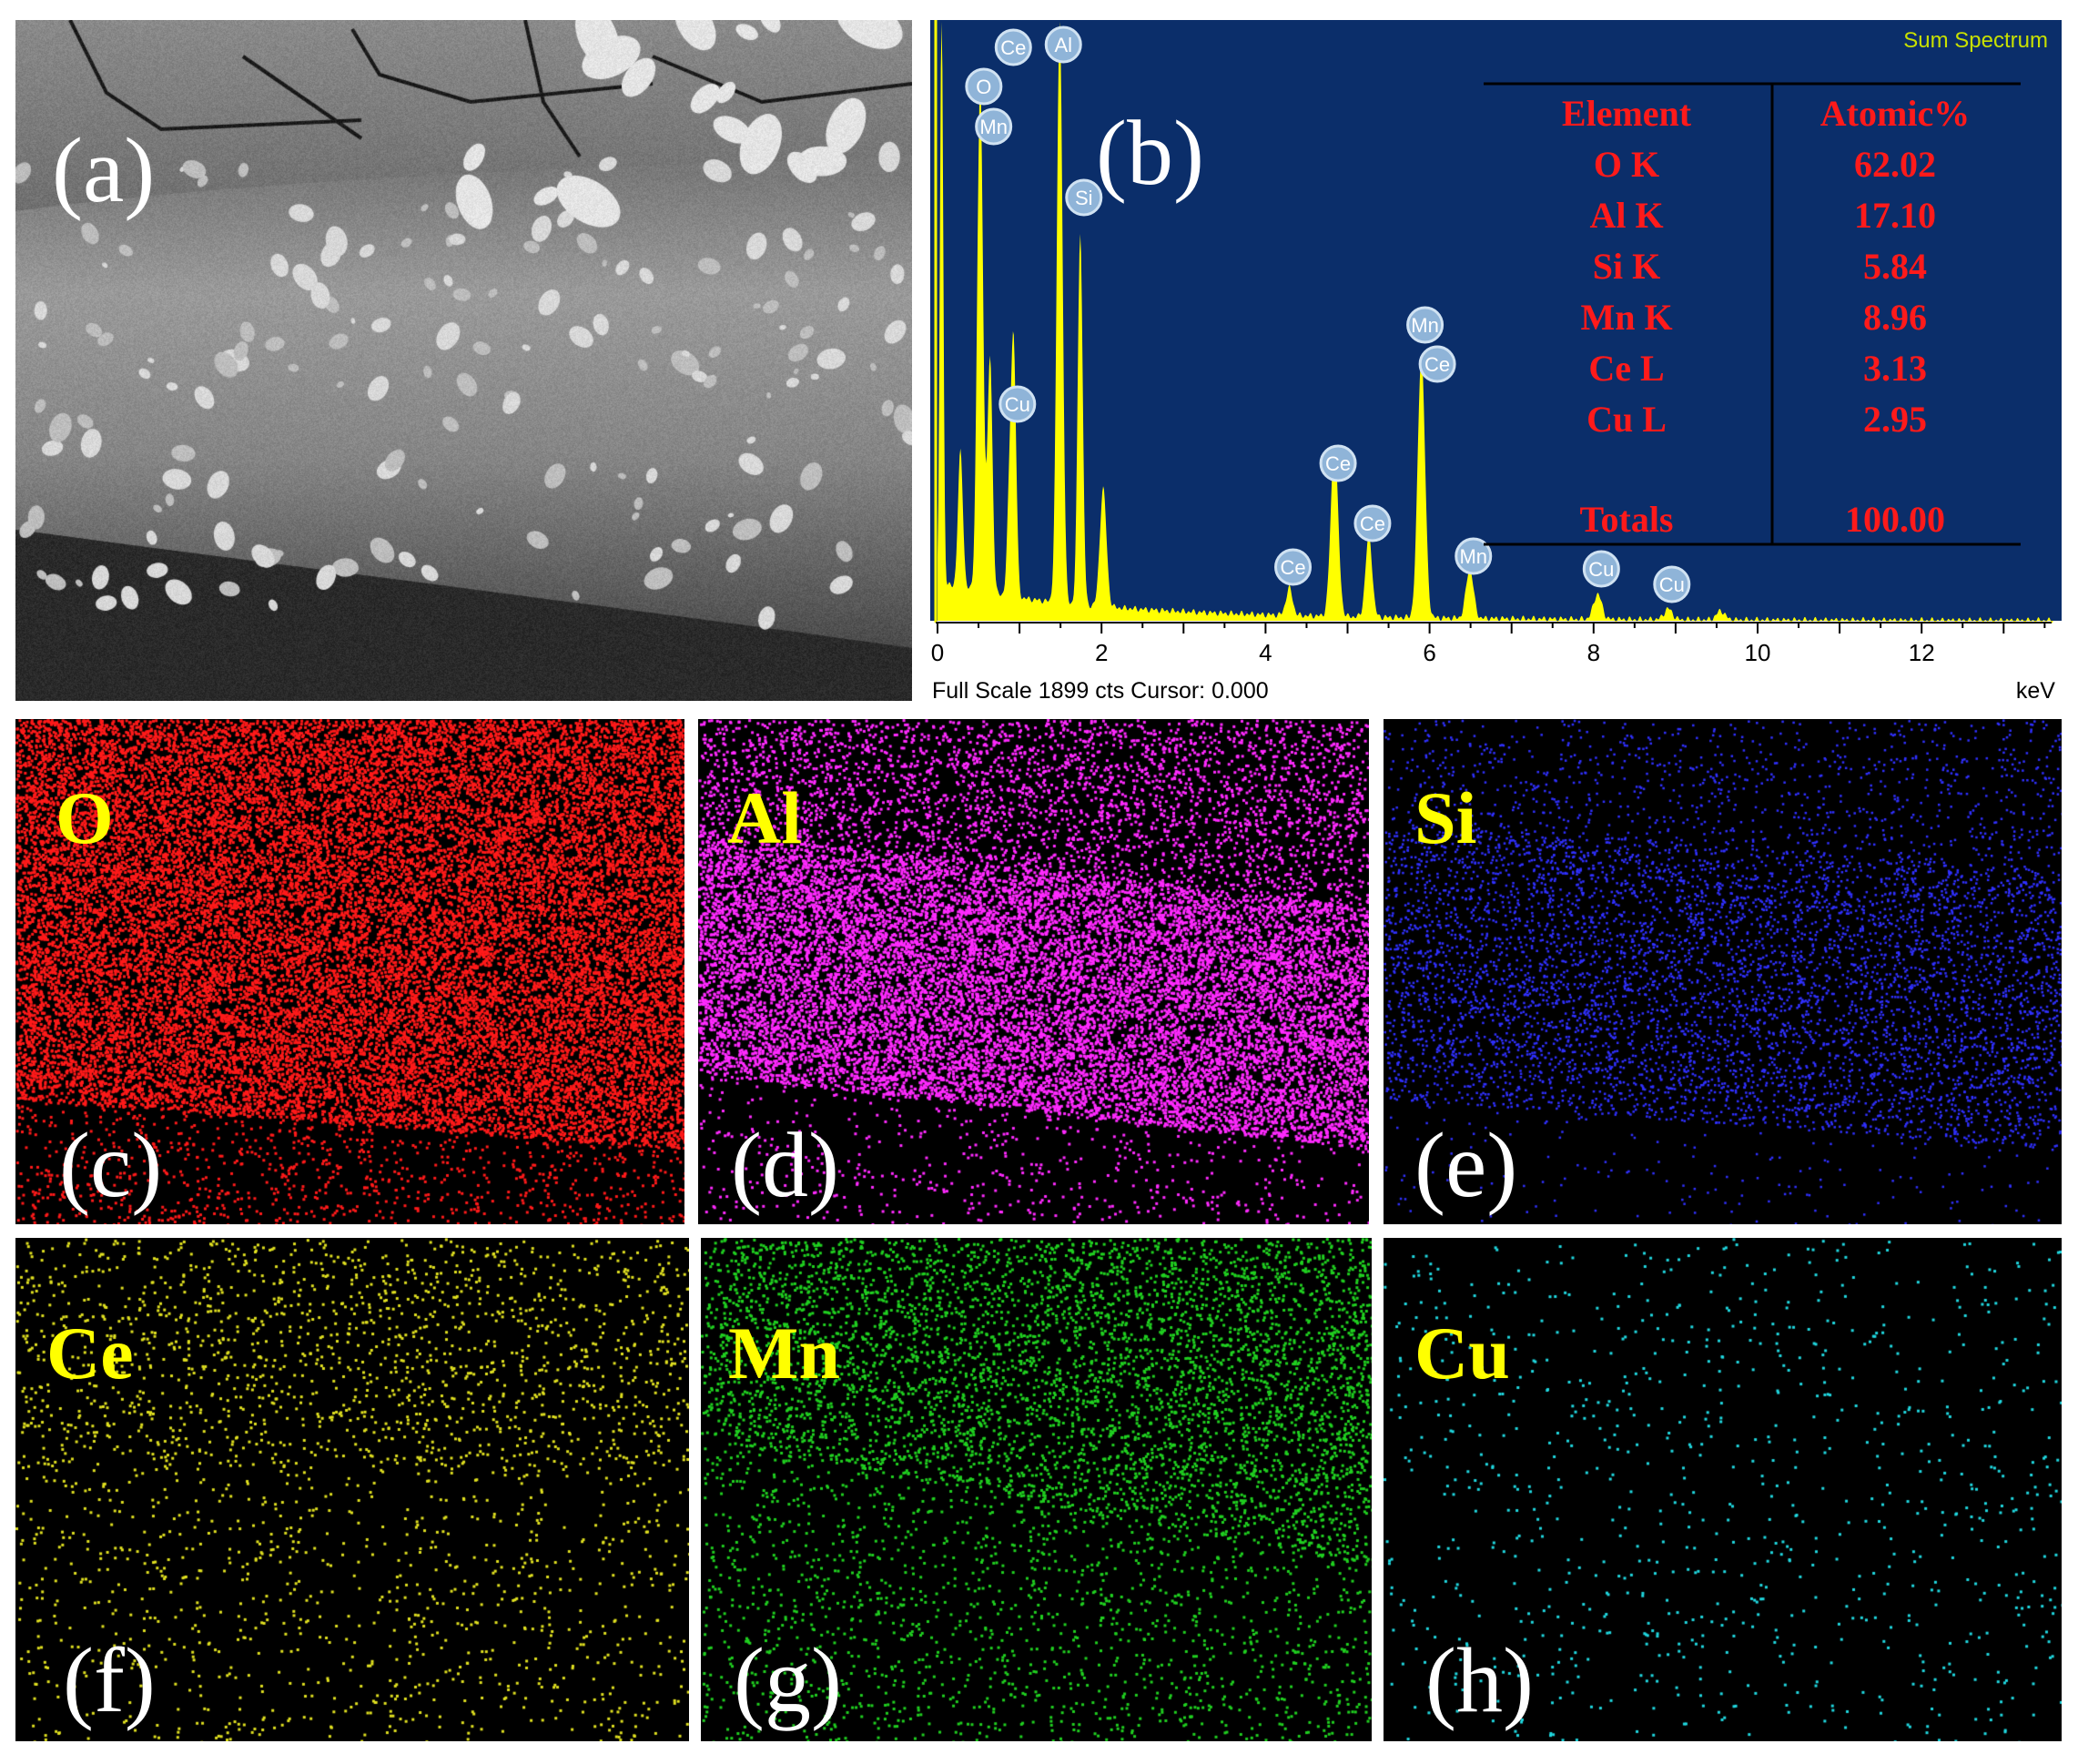  I want to click on panel-letter-c: (c), so click(111, 1165).